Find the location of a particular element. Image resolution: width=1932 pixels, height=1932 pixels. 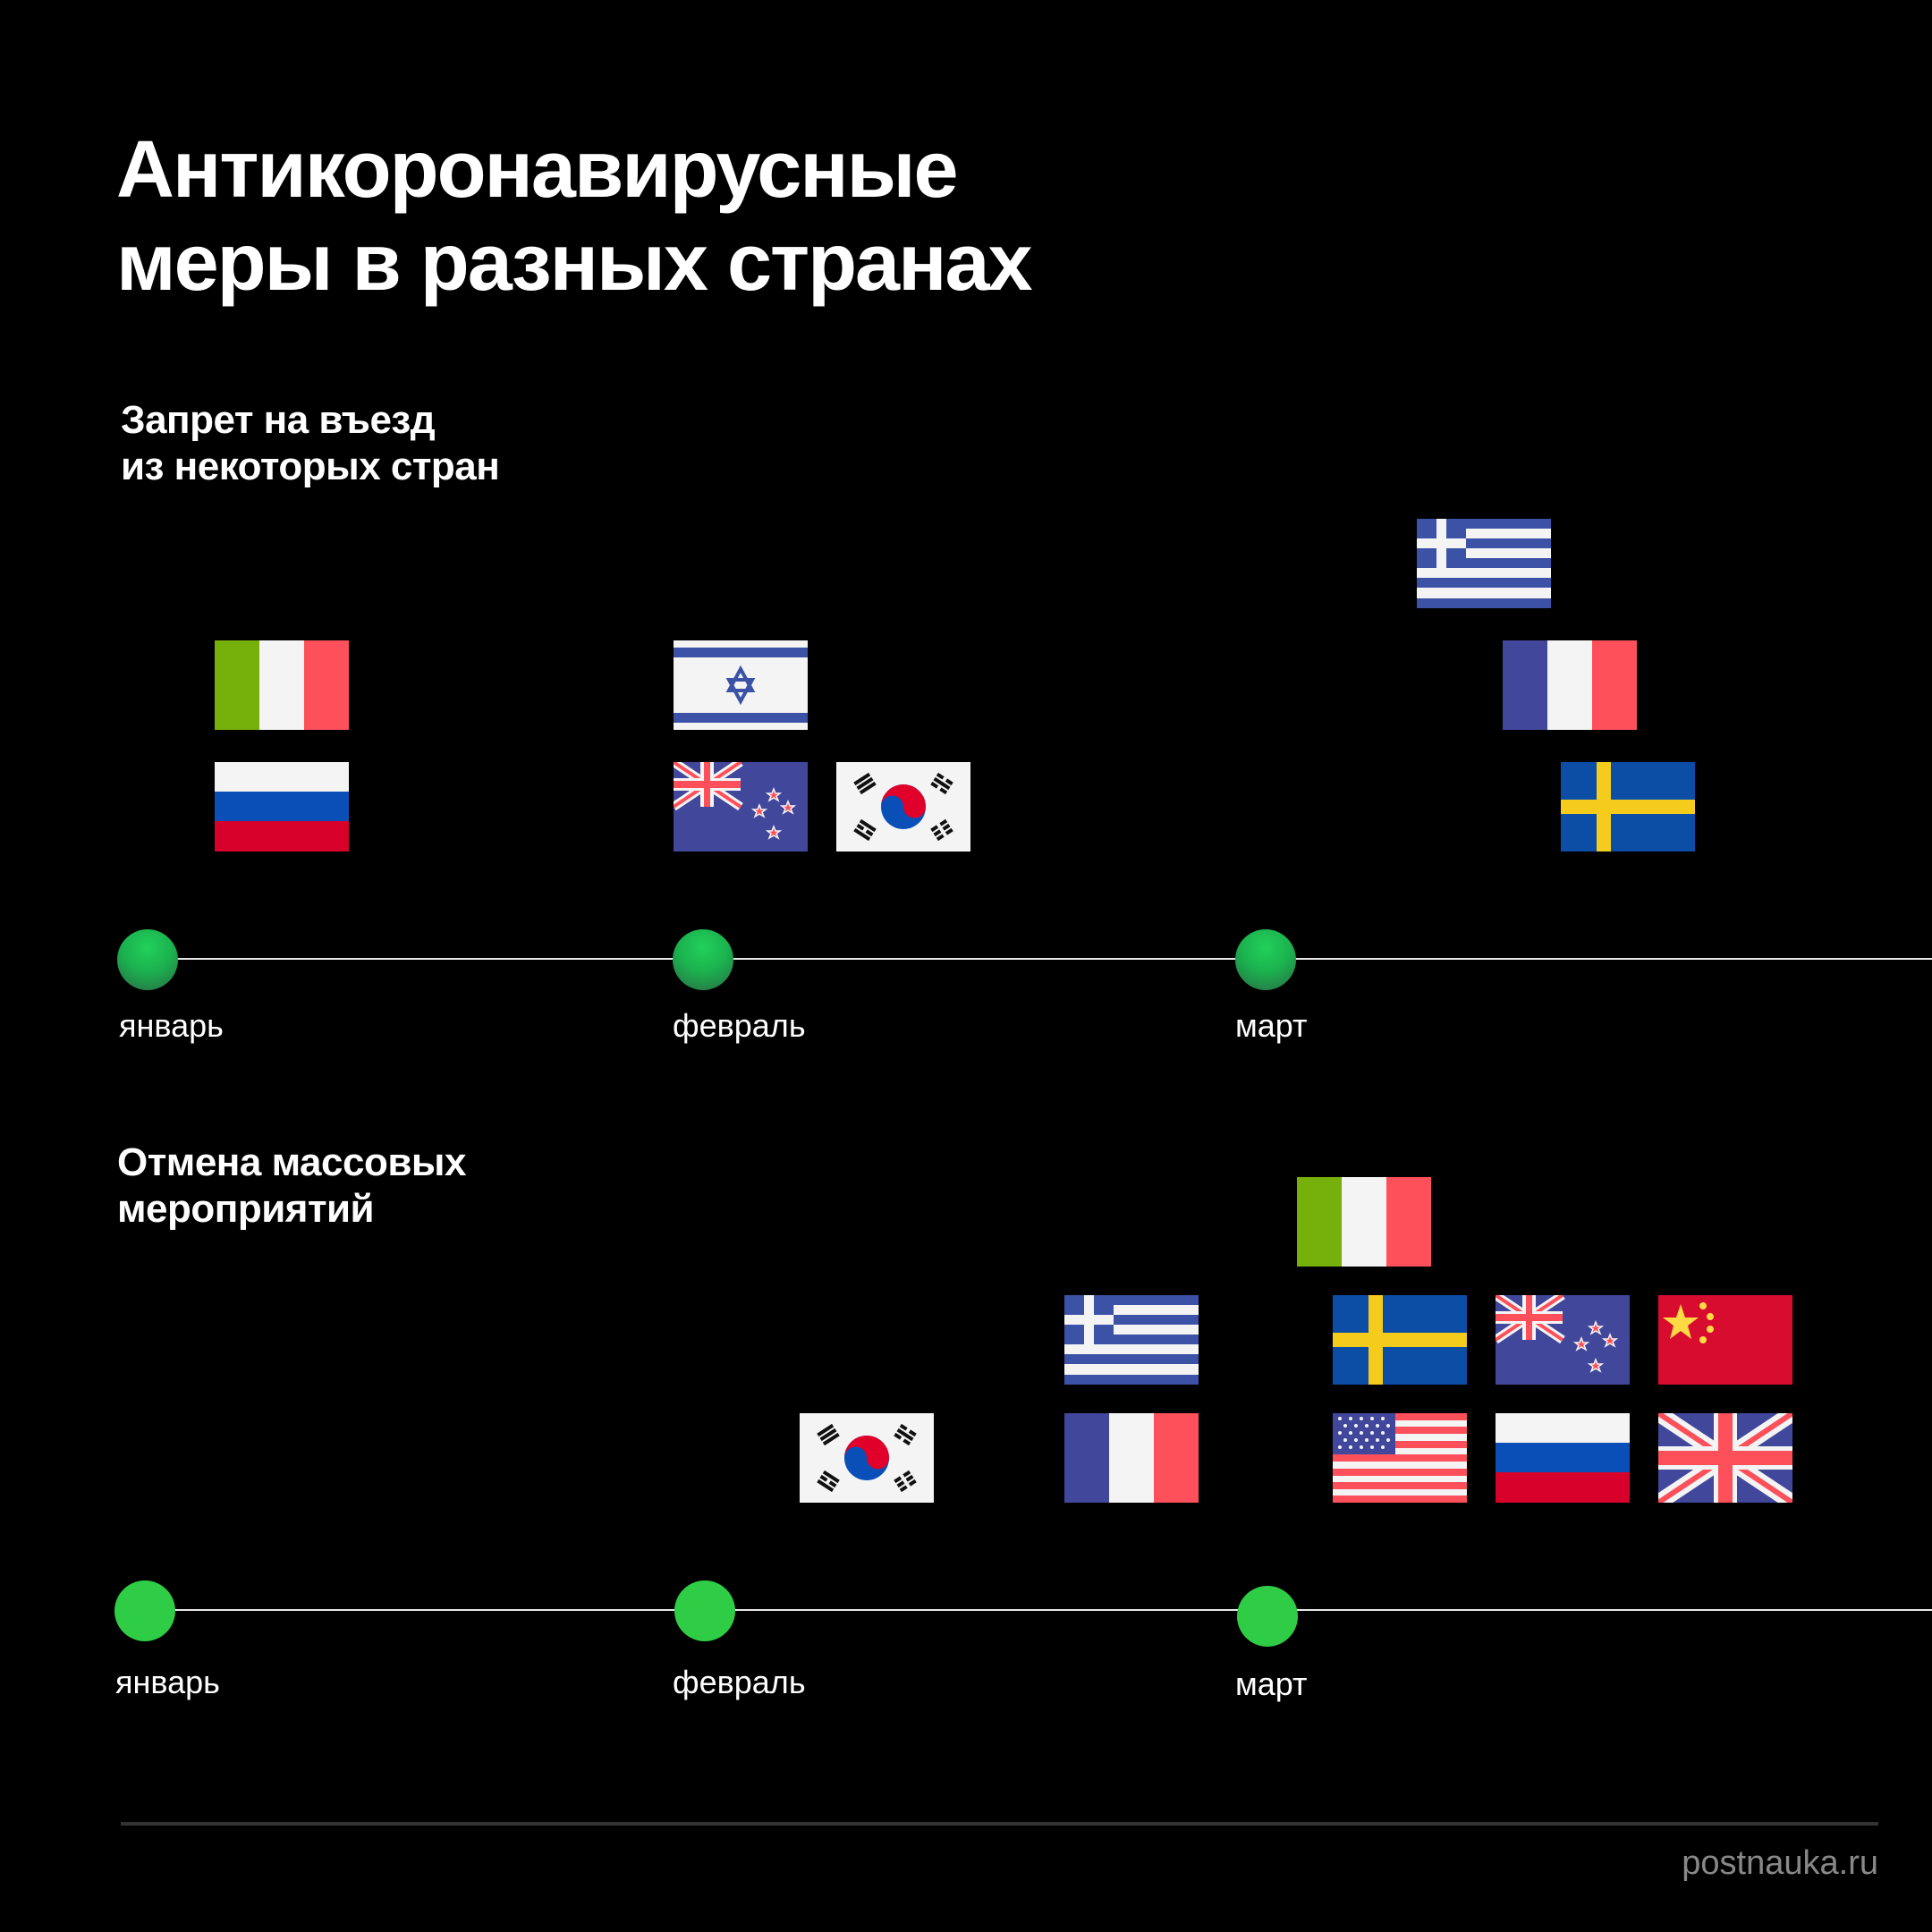

section2-dot-march is located at coordinates (1267, 1616).